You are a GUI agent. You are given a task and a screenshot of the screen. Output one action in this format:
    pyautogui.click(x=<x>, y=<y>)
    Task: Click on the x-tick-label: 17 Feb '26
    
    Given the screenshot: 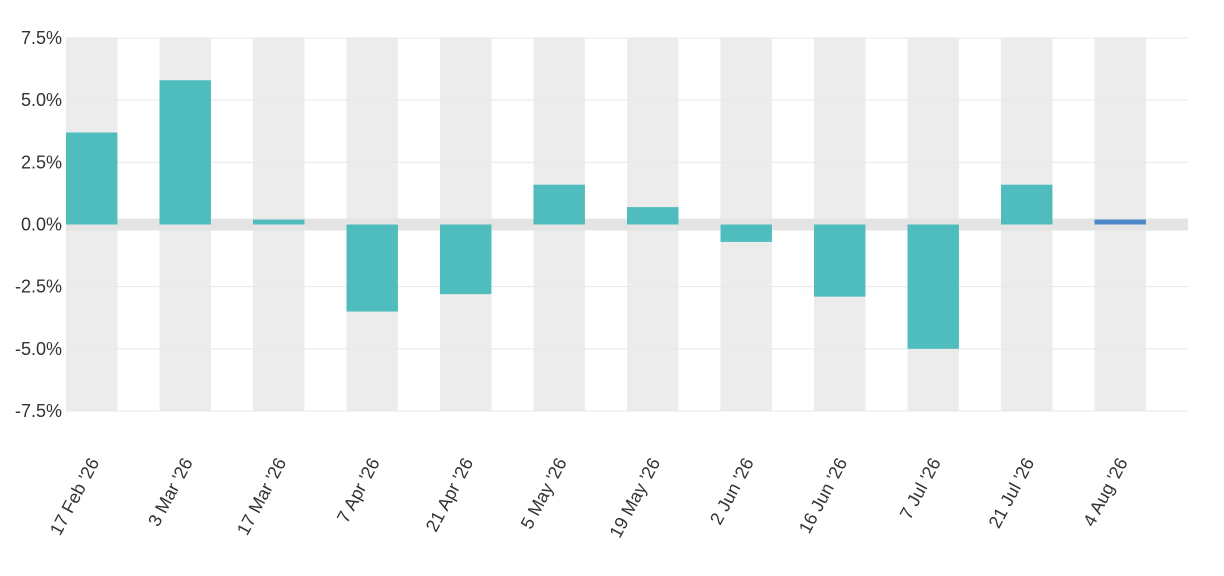 What is the action you would take?
    pyautogui.click(x=74, y=496)
    